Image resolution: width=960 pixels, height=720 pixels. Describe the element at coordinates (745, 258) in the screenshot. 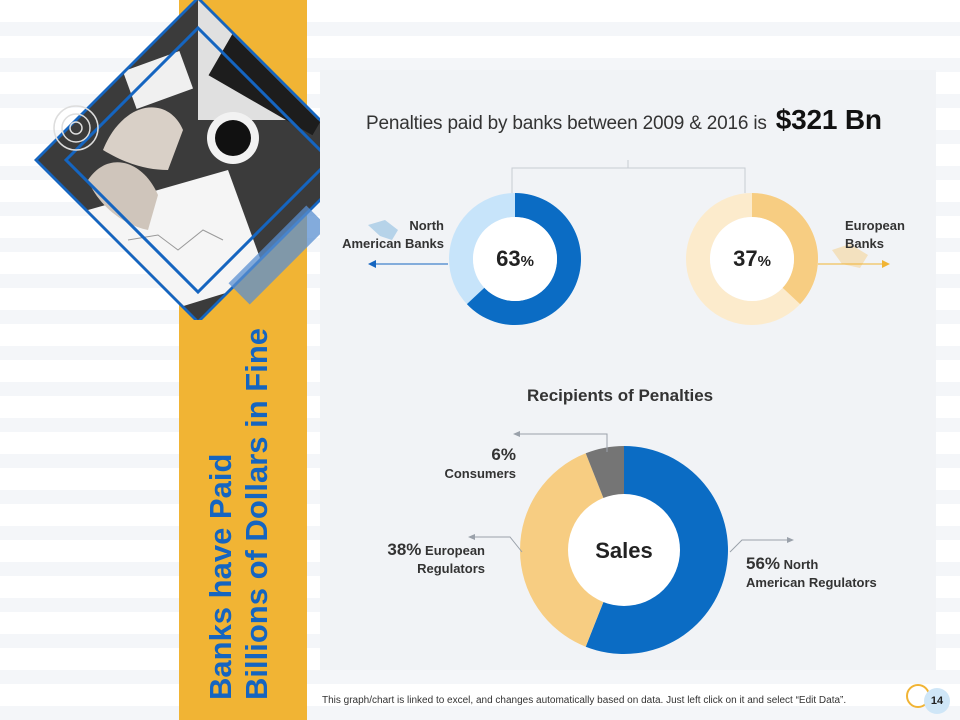

I see `donut-value-1: 37` at that location.